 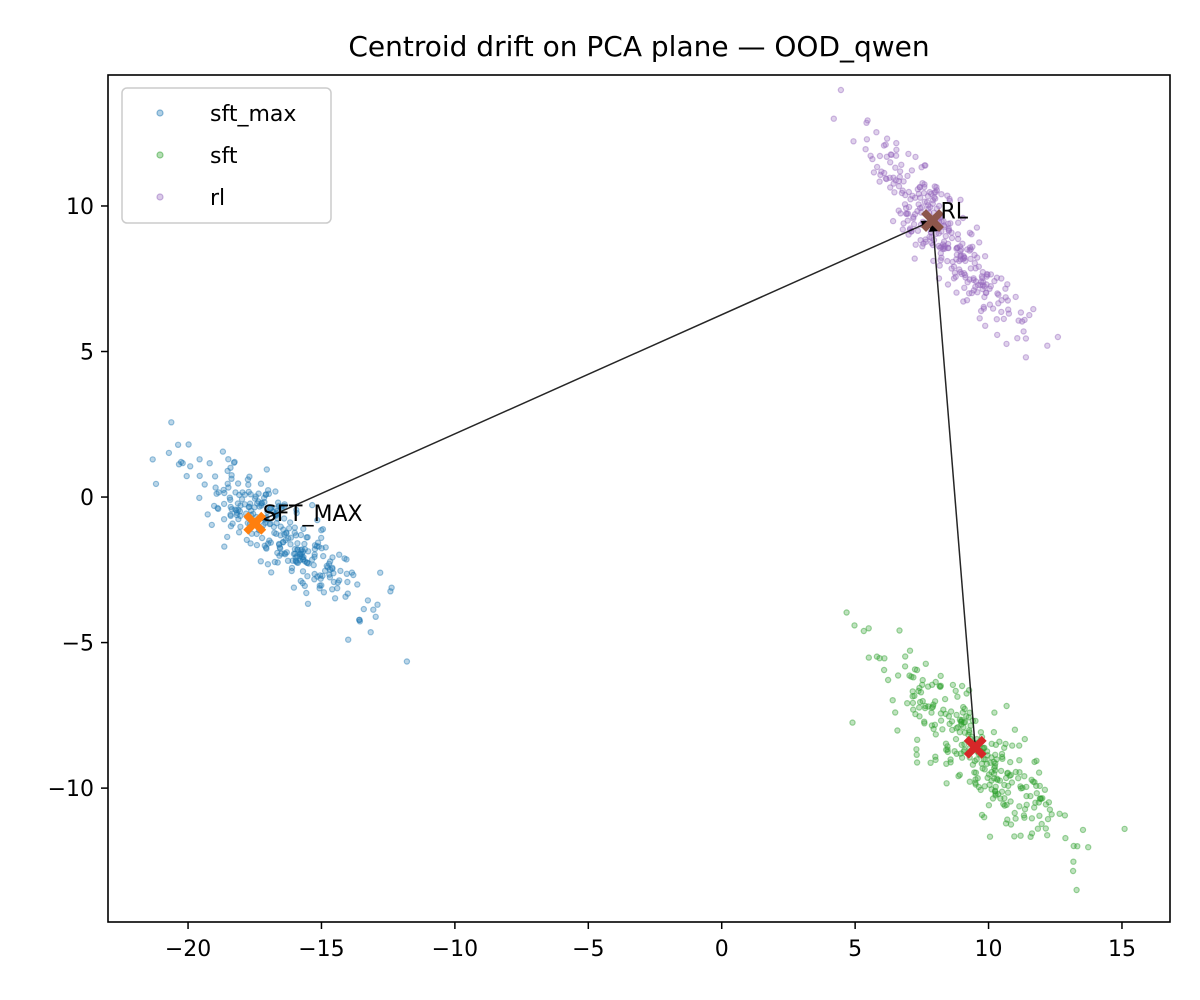 I want to click on x-tick-label: −20, so click(x=188, y=949).